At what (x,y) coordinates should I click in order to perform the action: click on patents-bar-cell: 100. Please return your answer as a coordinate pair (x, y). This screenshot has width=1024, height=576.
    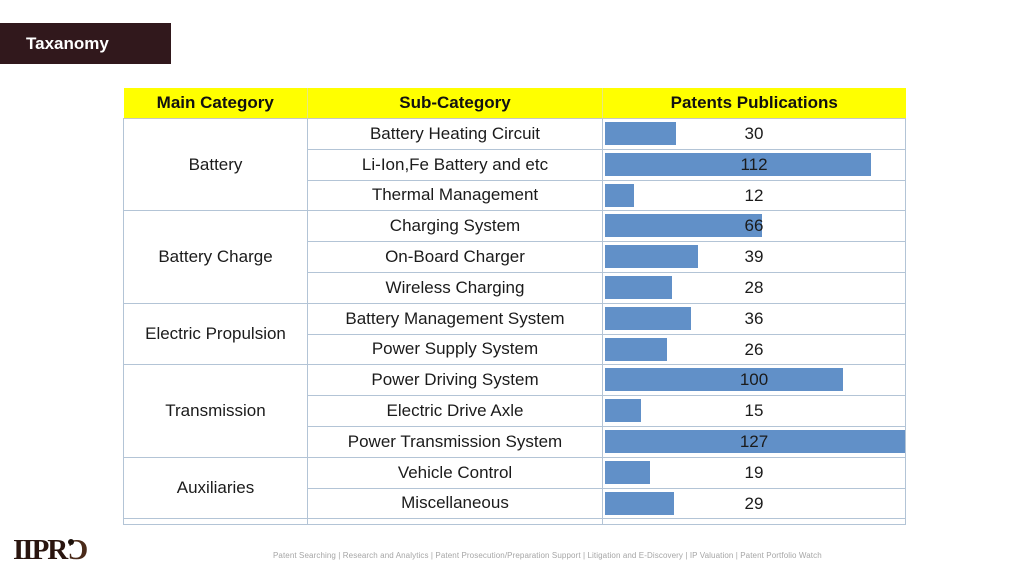
    Looking at the image, I should click on (754, 380).